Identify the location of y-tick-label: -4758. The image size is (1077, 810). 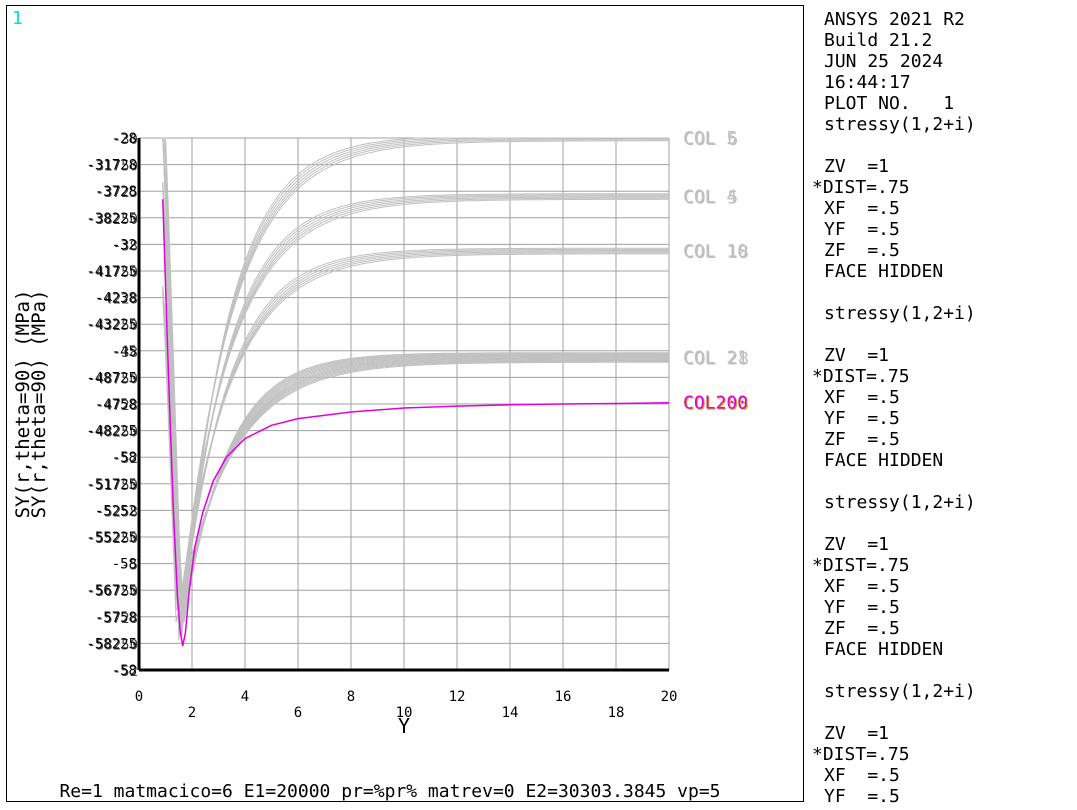
(116, 405).